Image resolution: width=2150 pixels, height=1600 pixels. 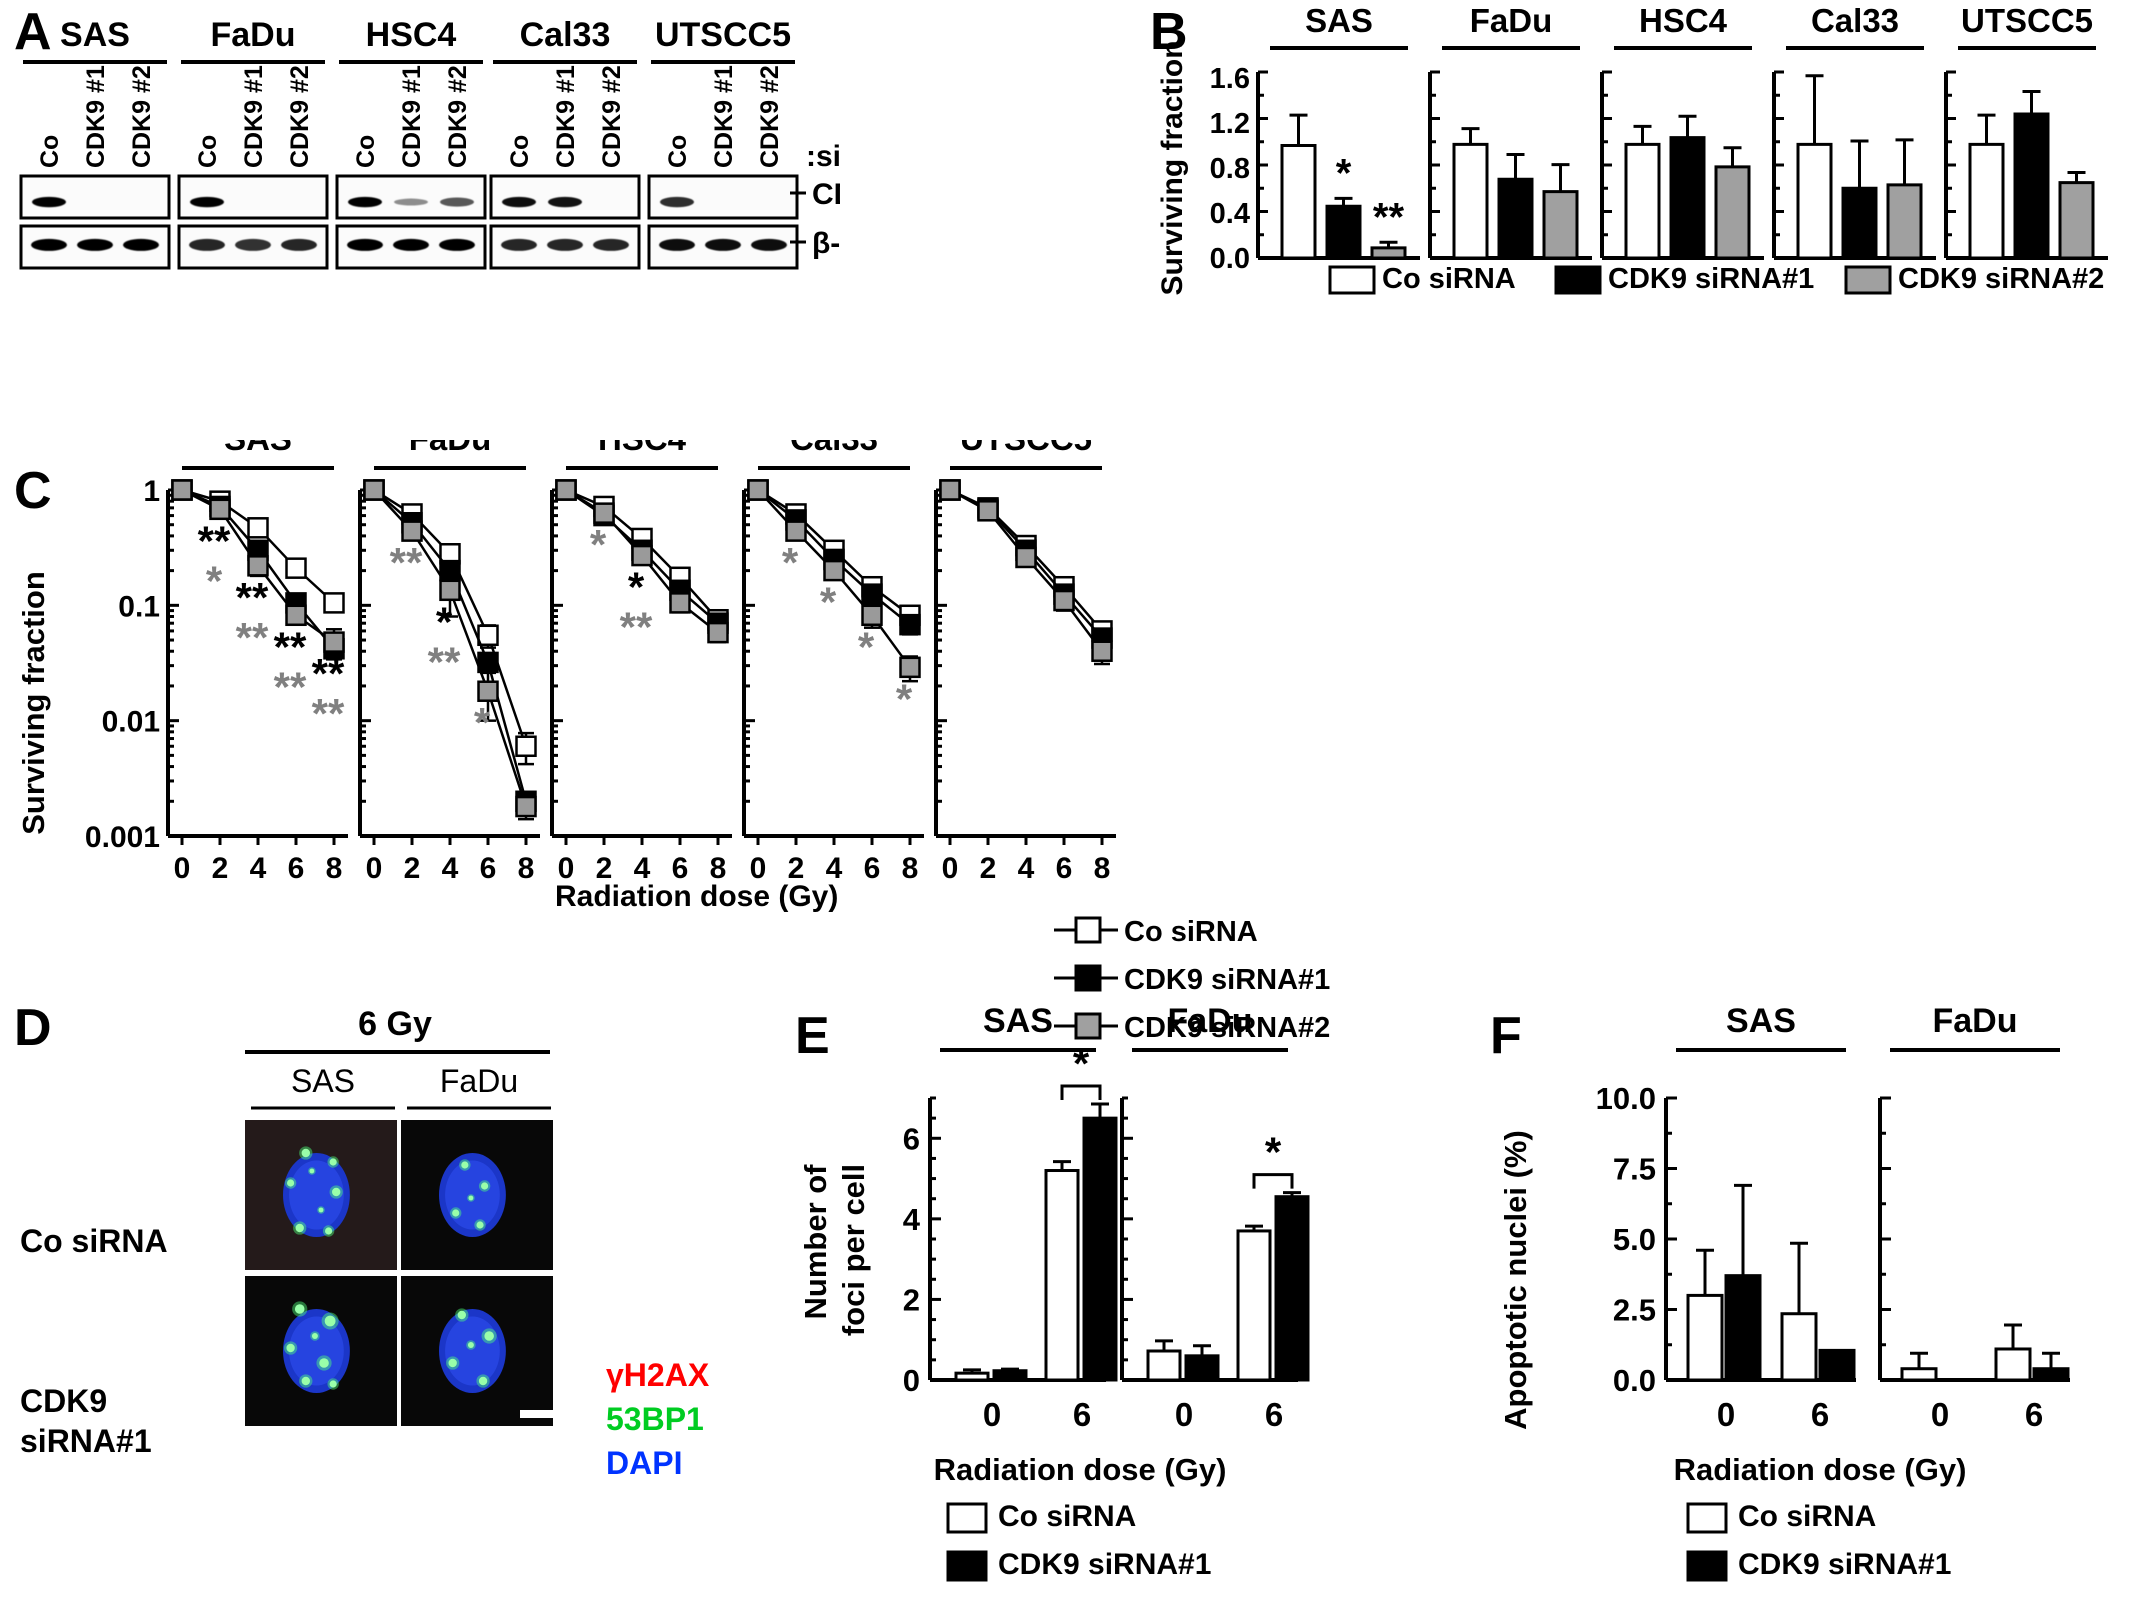 I want to click on bar-FaDu-6-CDK9 siRNA#1, so click(x=1292, y=1288).